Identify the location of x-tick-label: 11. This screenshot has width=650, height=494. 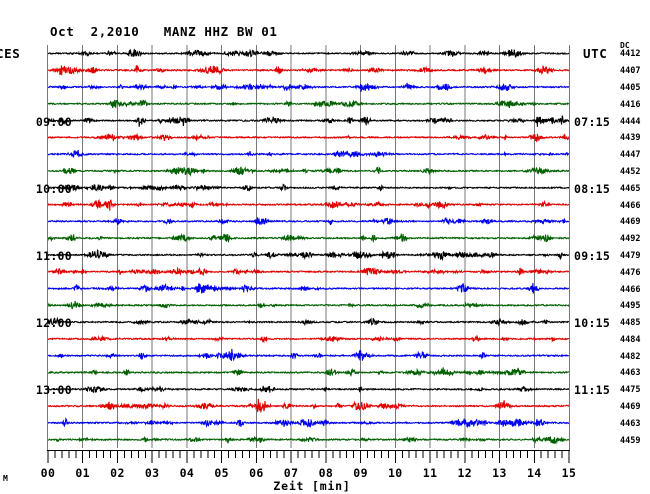
(430, 473).